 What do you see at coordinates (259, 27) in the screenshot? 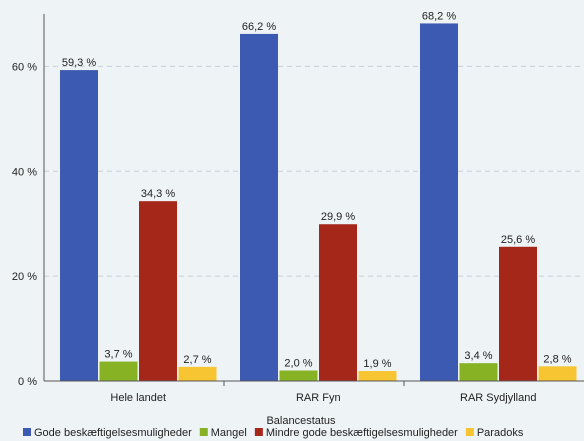
I see `bar-data-label: 66,2 %` at bounding box center [259, 27].